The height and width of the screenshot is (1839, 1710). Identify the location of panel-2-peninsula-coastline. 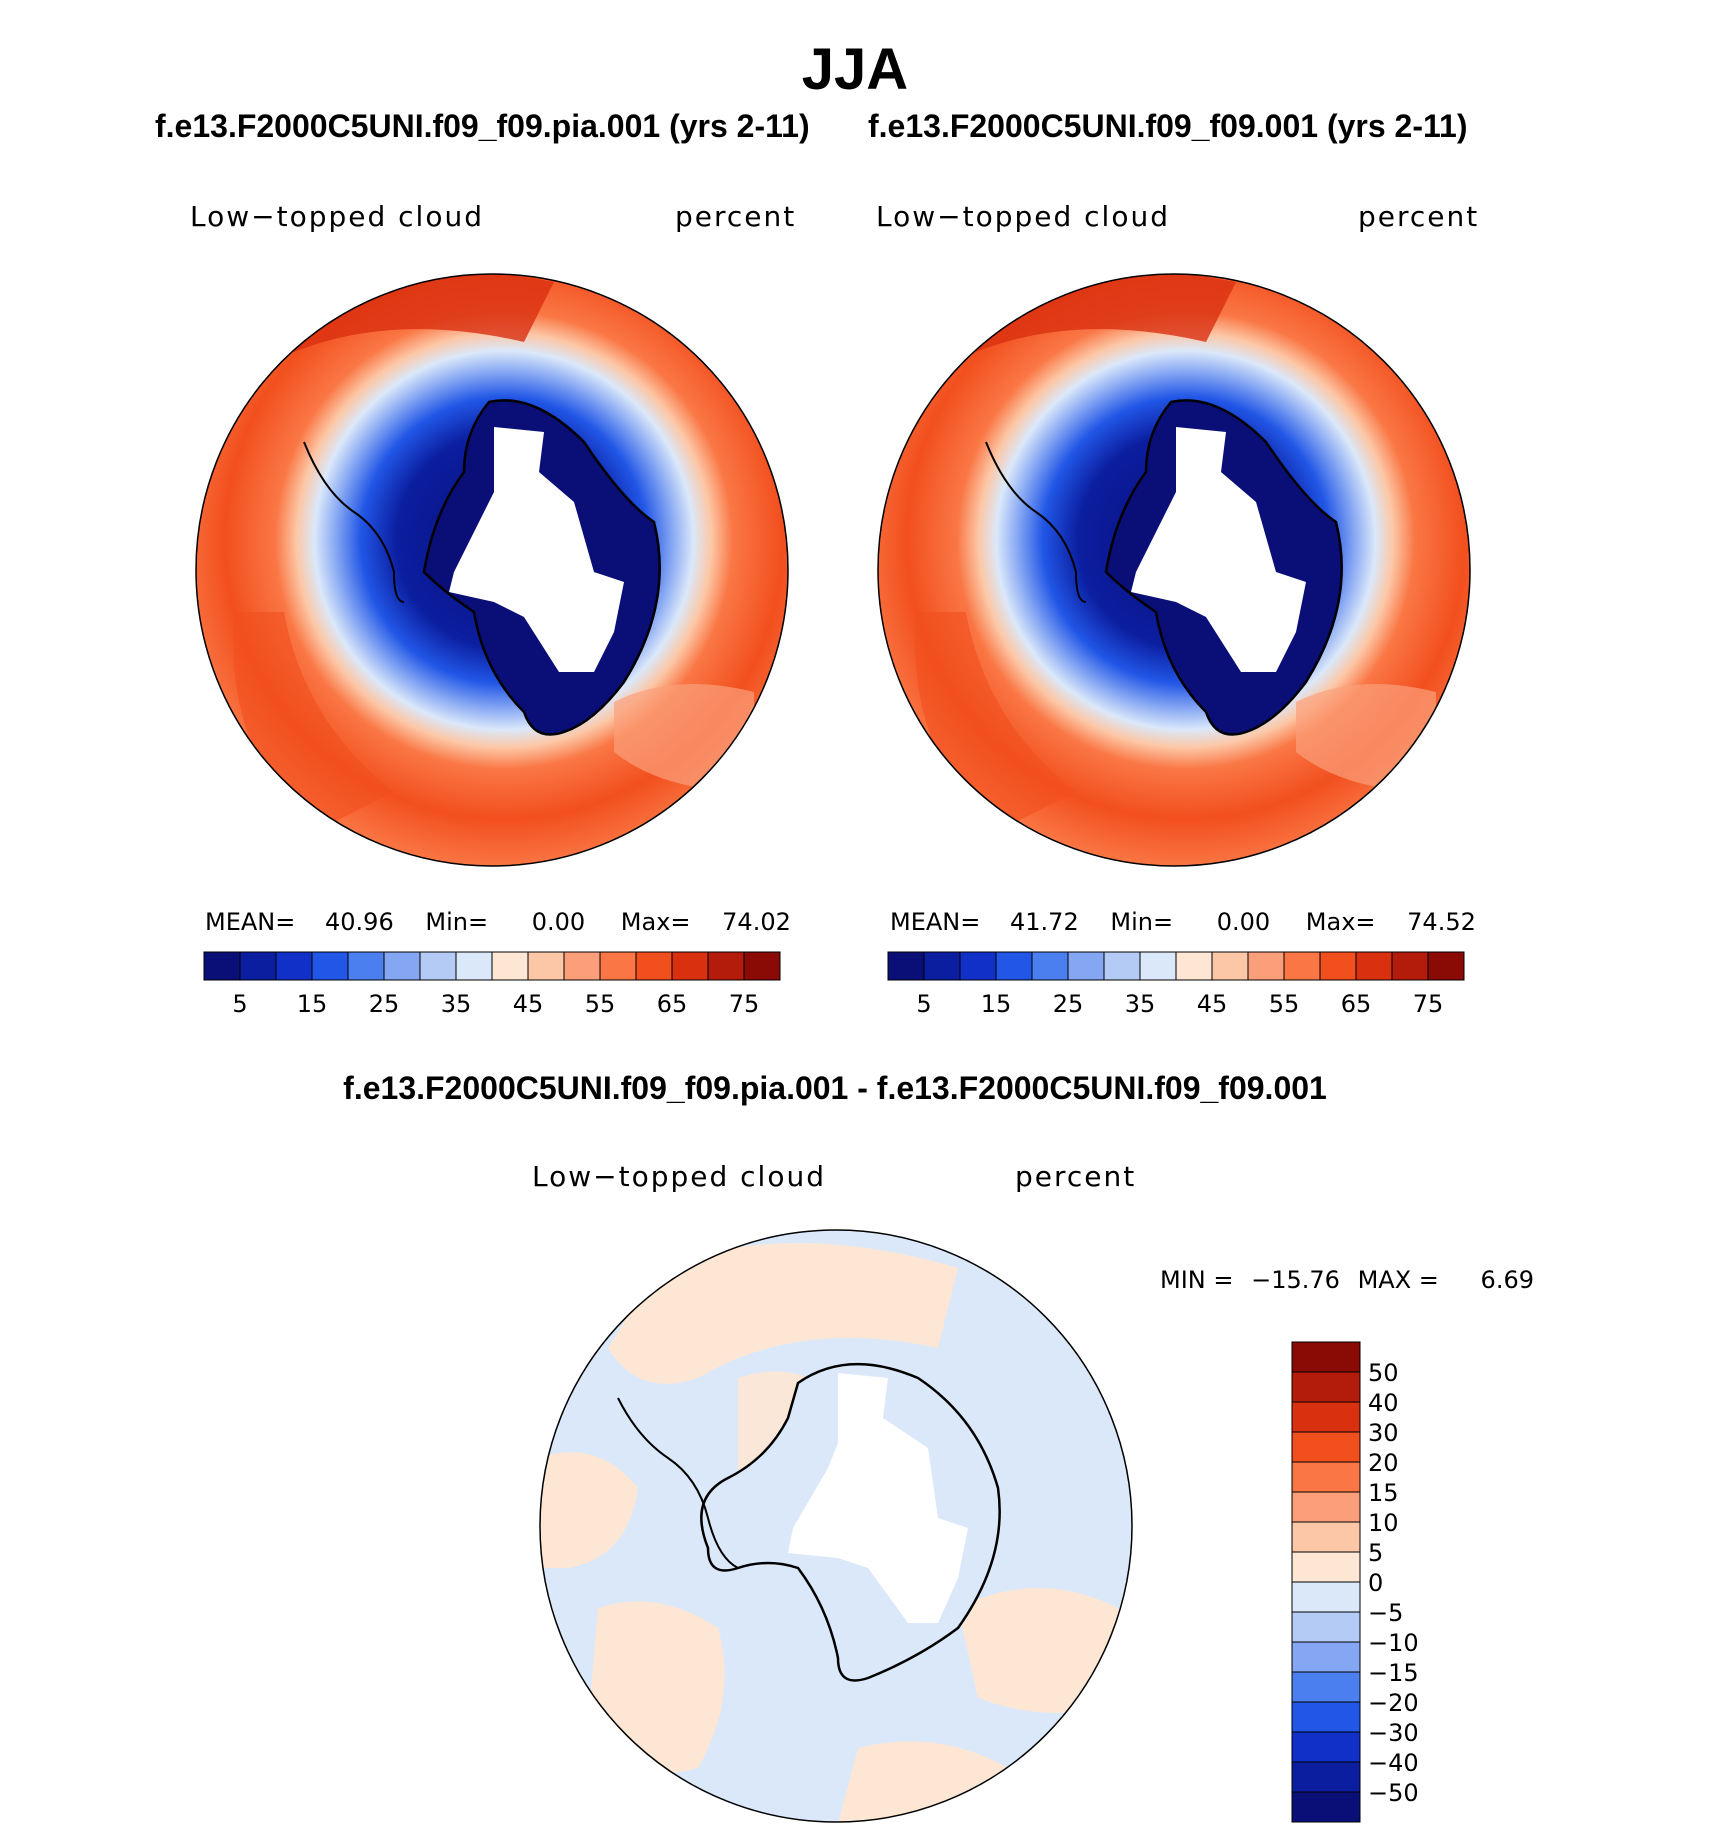
(1036, 522).